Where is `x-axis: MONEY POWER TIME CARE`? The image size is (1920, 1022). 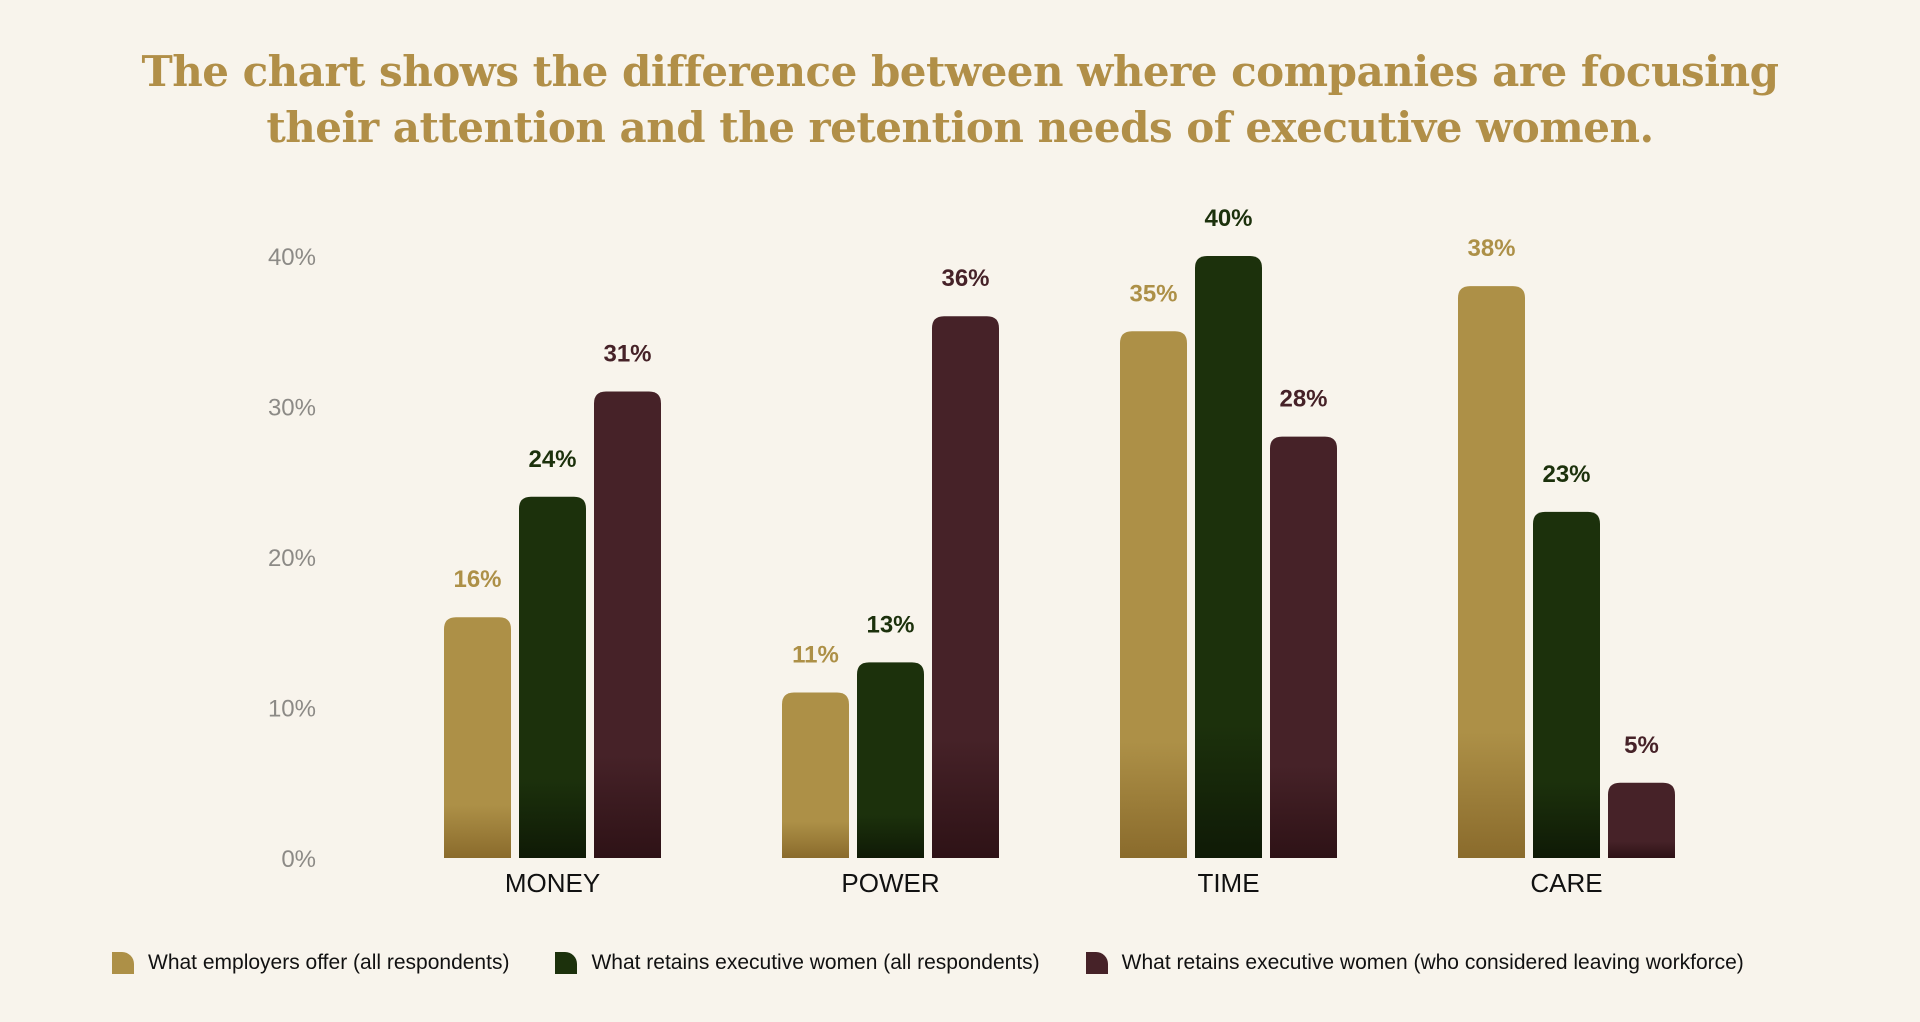
x-axis: MONEY POWER TIME CARE is located at coordinates (1054, 883).